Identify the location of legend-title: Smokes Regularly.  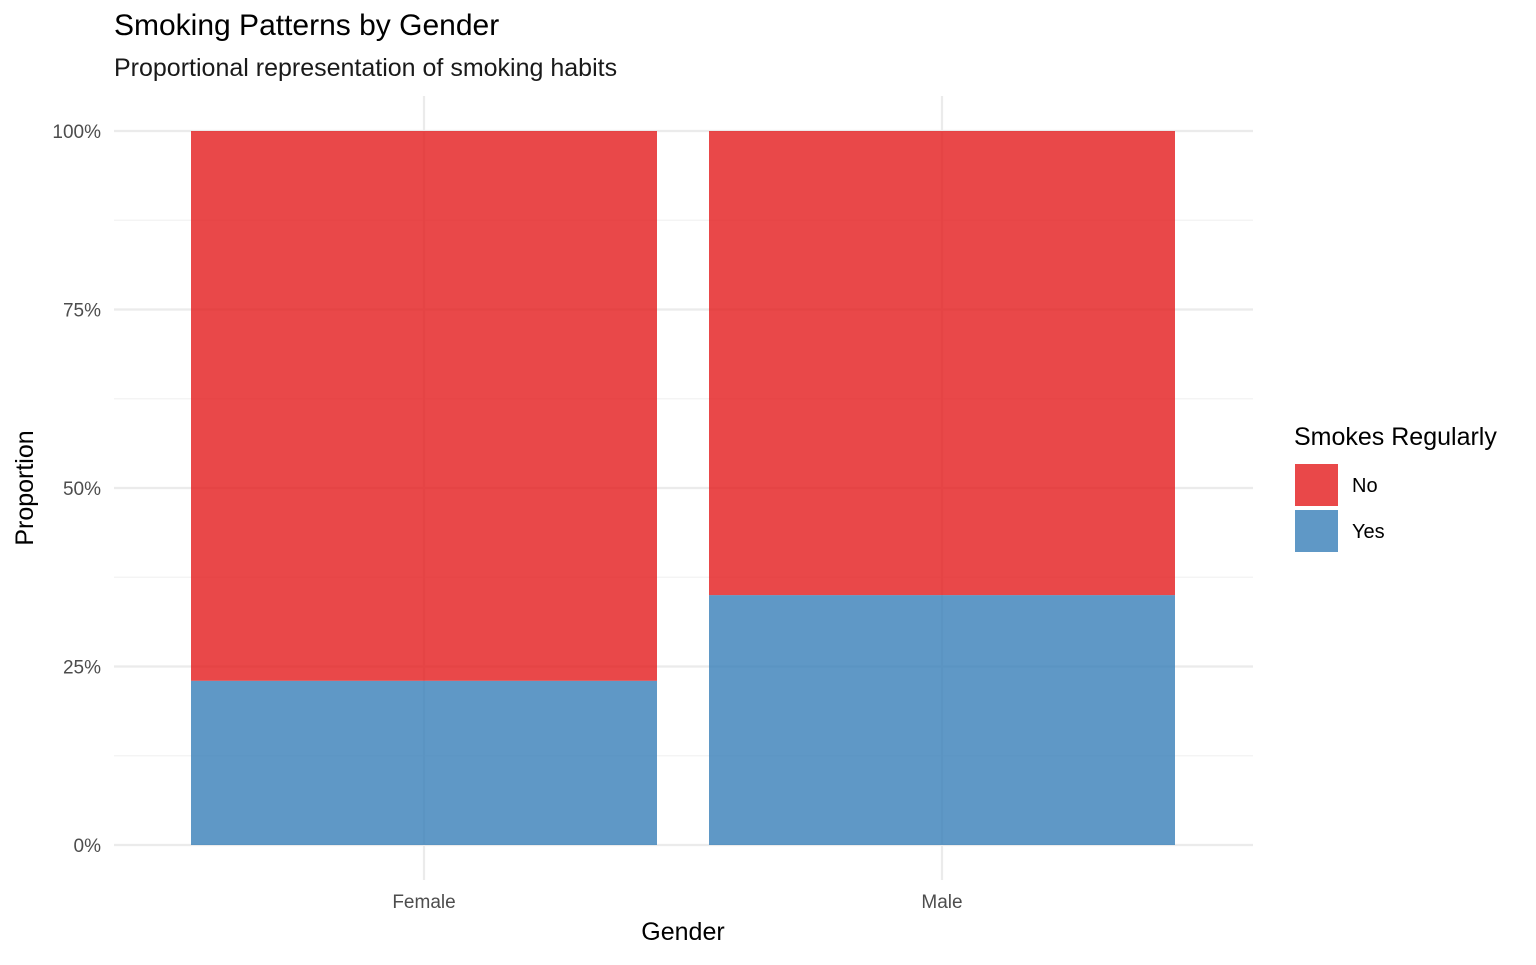
(1395, 437).